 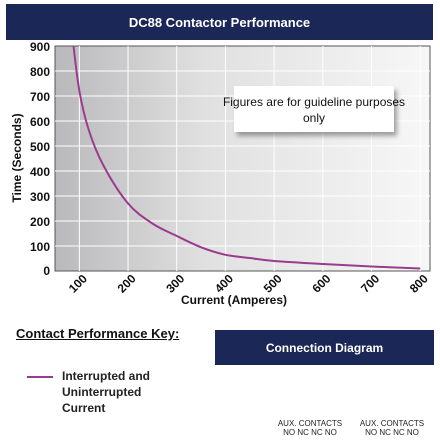 I want to click on x-tick-label: 500, so click(x=273, y=283).